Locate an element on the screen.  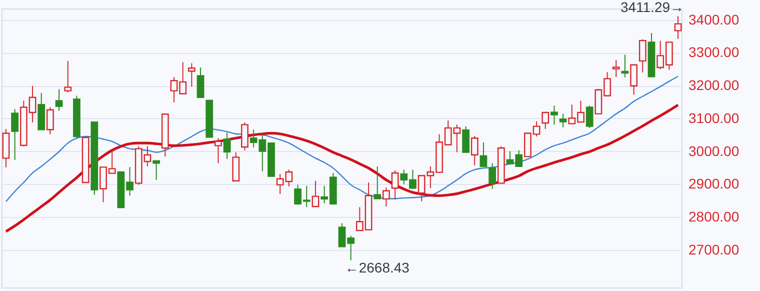
y-tick-label: 3000.00 is located at coordinates (714, 150).